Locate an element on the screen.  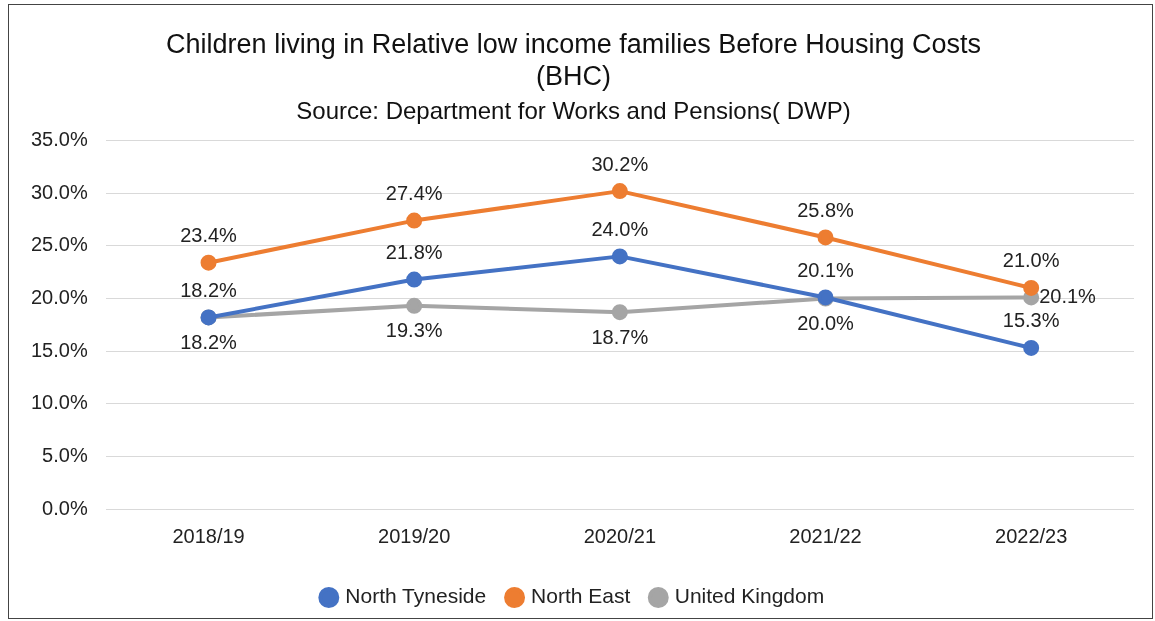
y-tick-label: 20.0% is located at coordinates (59, 297).